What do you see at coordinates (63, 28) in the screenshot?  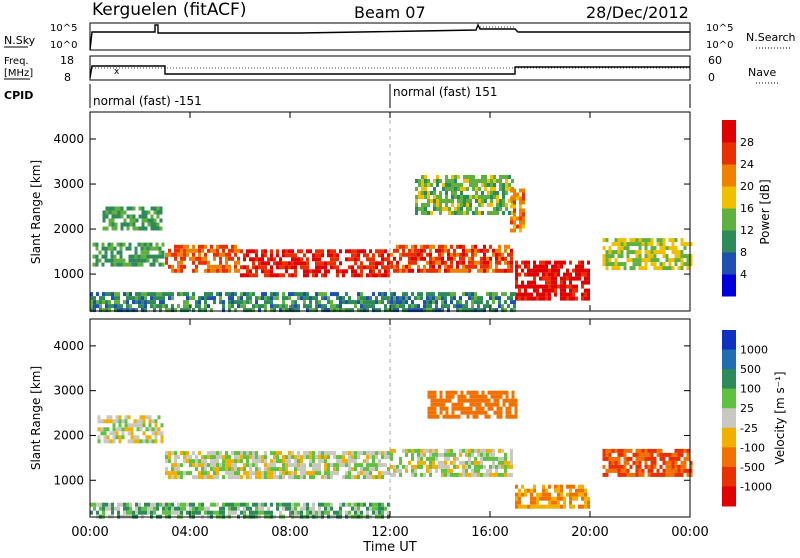 I see `noise-tick-top-left: 10^5` at bounding box center [63, 28].